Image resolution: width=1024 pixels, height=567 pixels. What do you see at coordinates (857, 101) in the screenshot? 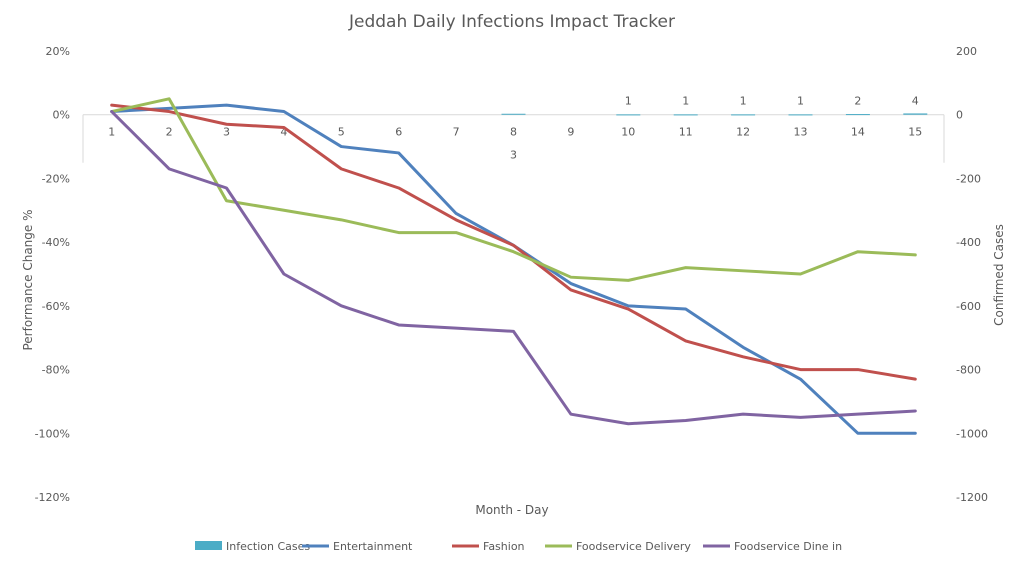
I see `bar-data-label: 2` at bounding box center [857, 101].